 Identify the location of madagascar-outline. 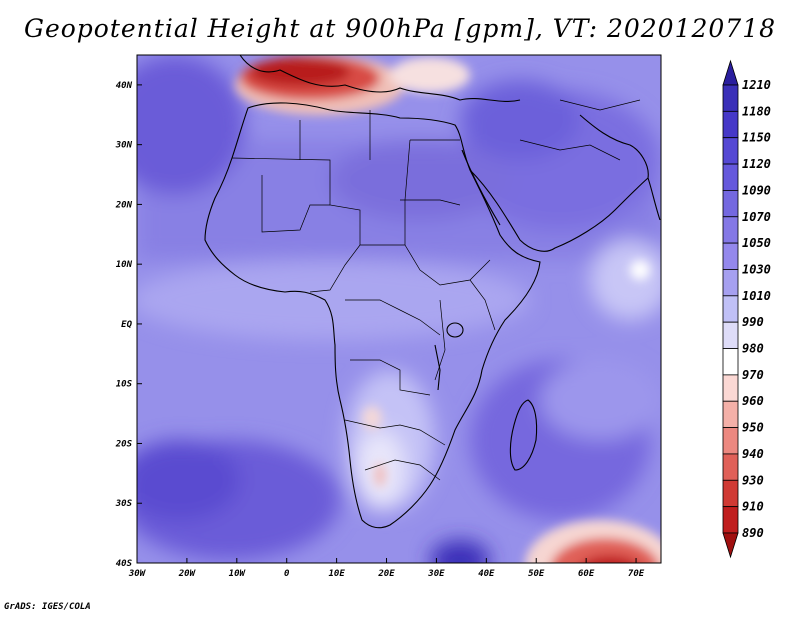
(523, 435).